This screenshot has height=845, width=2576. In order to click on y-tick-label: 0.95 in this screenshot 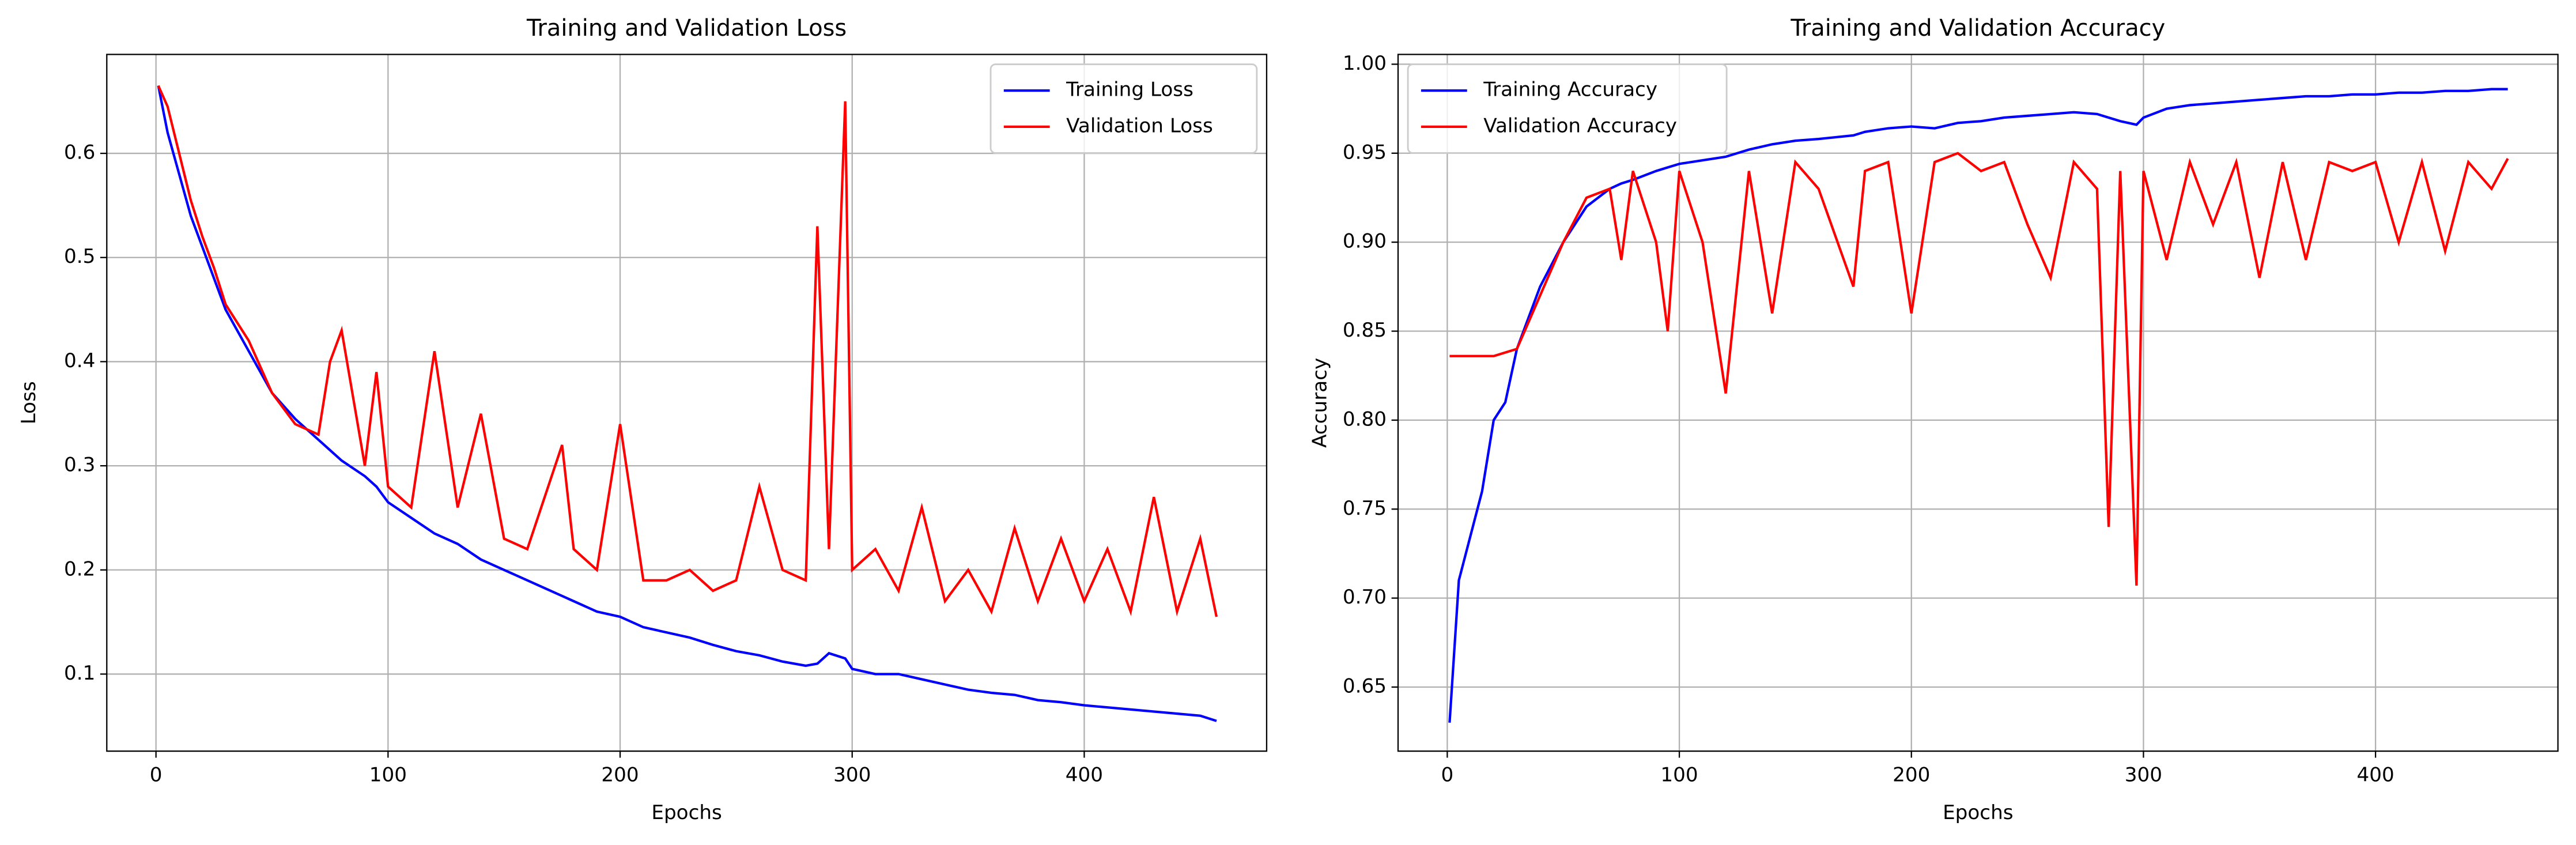, I will do `click(1365, 152)`.